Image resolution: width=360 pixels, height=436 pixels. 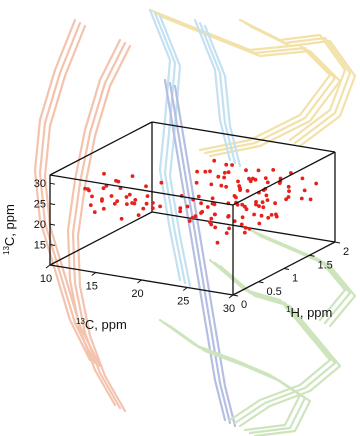 What do you see at coordinates (325, 265) in the screenshot?
I see `y-tick-label: 1.5` at bounding box center [325, 265].